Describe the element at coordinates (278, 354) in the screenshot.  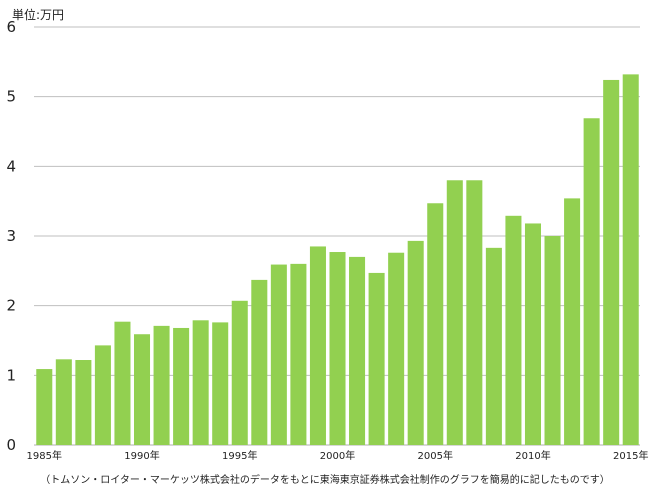
I see `bar-1997` at that location.